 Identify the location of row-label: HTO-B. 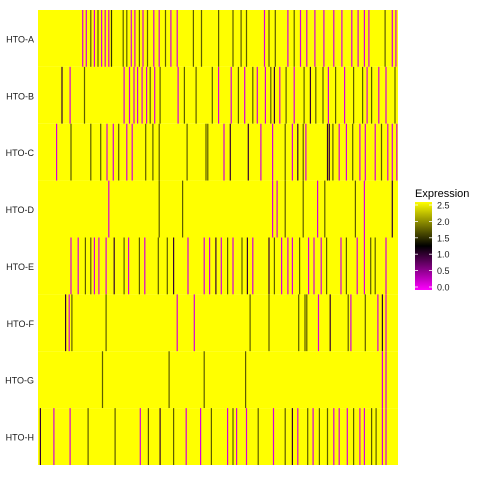
(20, 96).